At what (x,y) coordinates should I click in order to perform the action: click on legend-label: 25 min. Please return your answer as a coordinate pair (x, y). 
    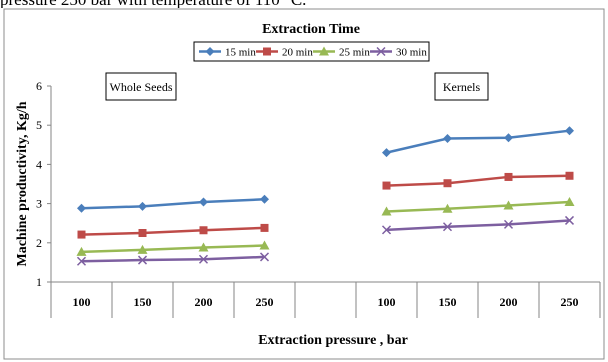
    Looking at the image, I should click on (354, 53).